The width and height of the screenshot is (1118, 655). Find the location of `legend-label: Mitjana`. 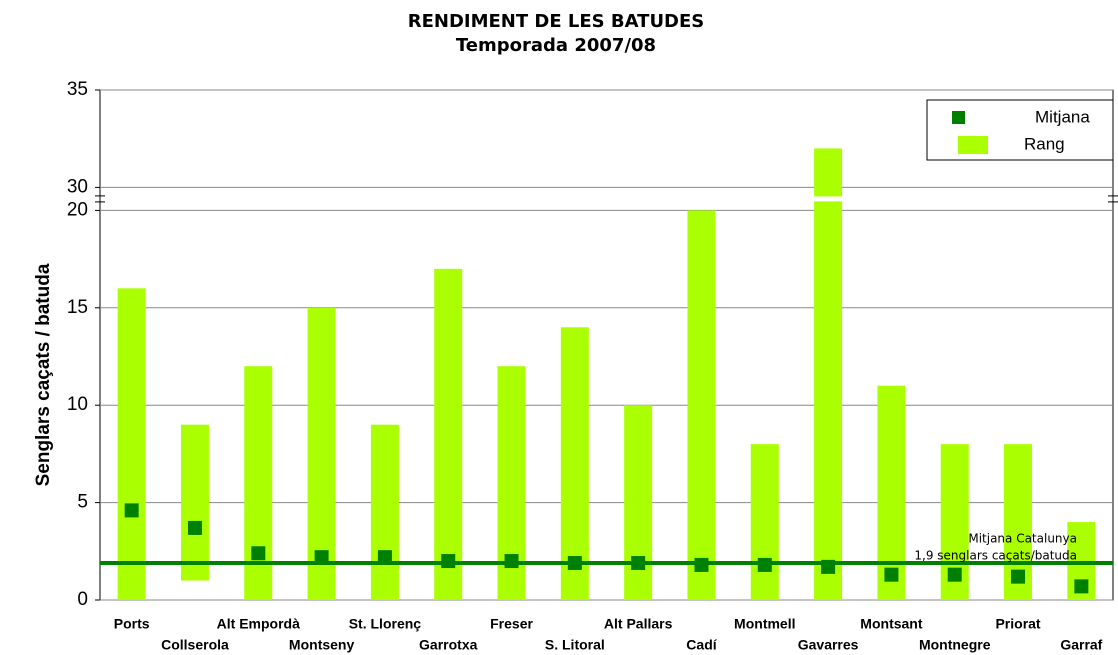

legend-label: Mitjana is located at coordinates (1062, 116).